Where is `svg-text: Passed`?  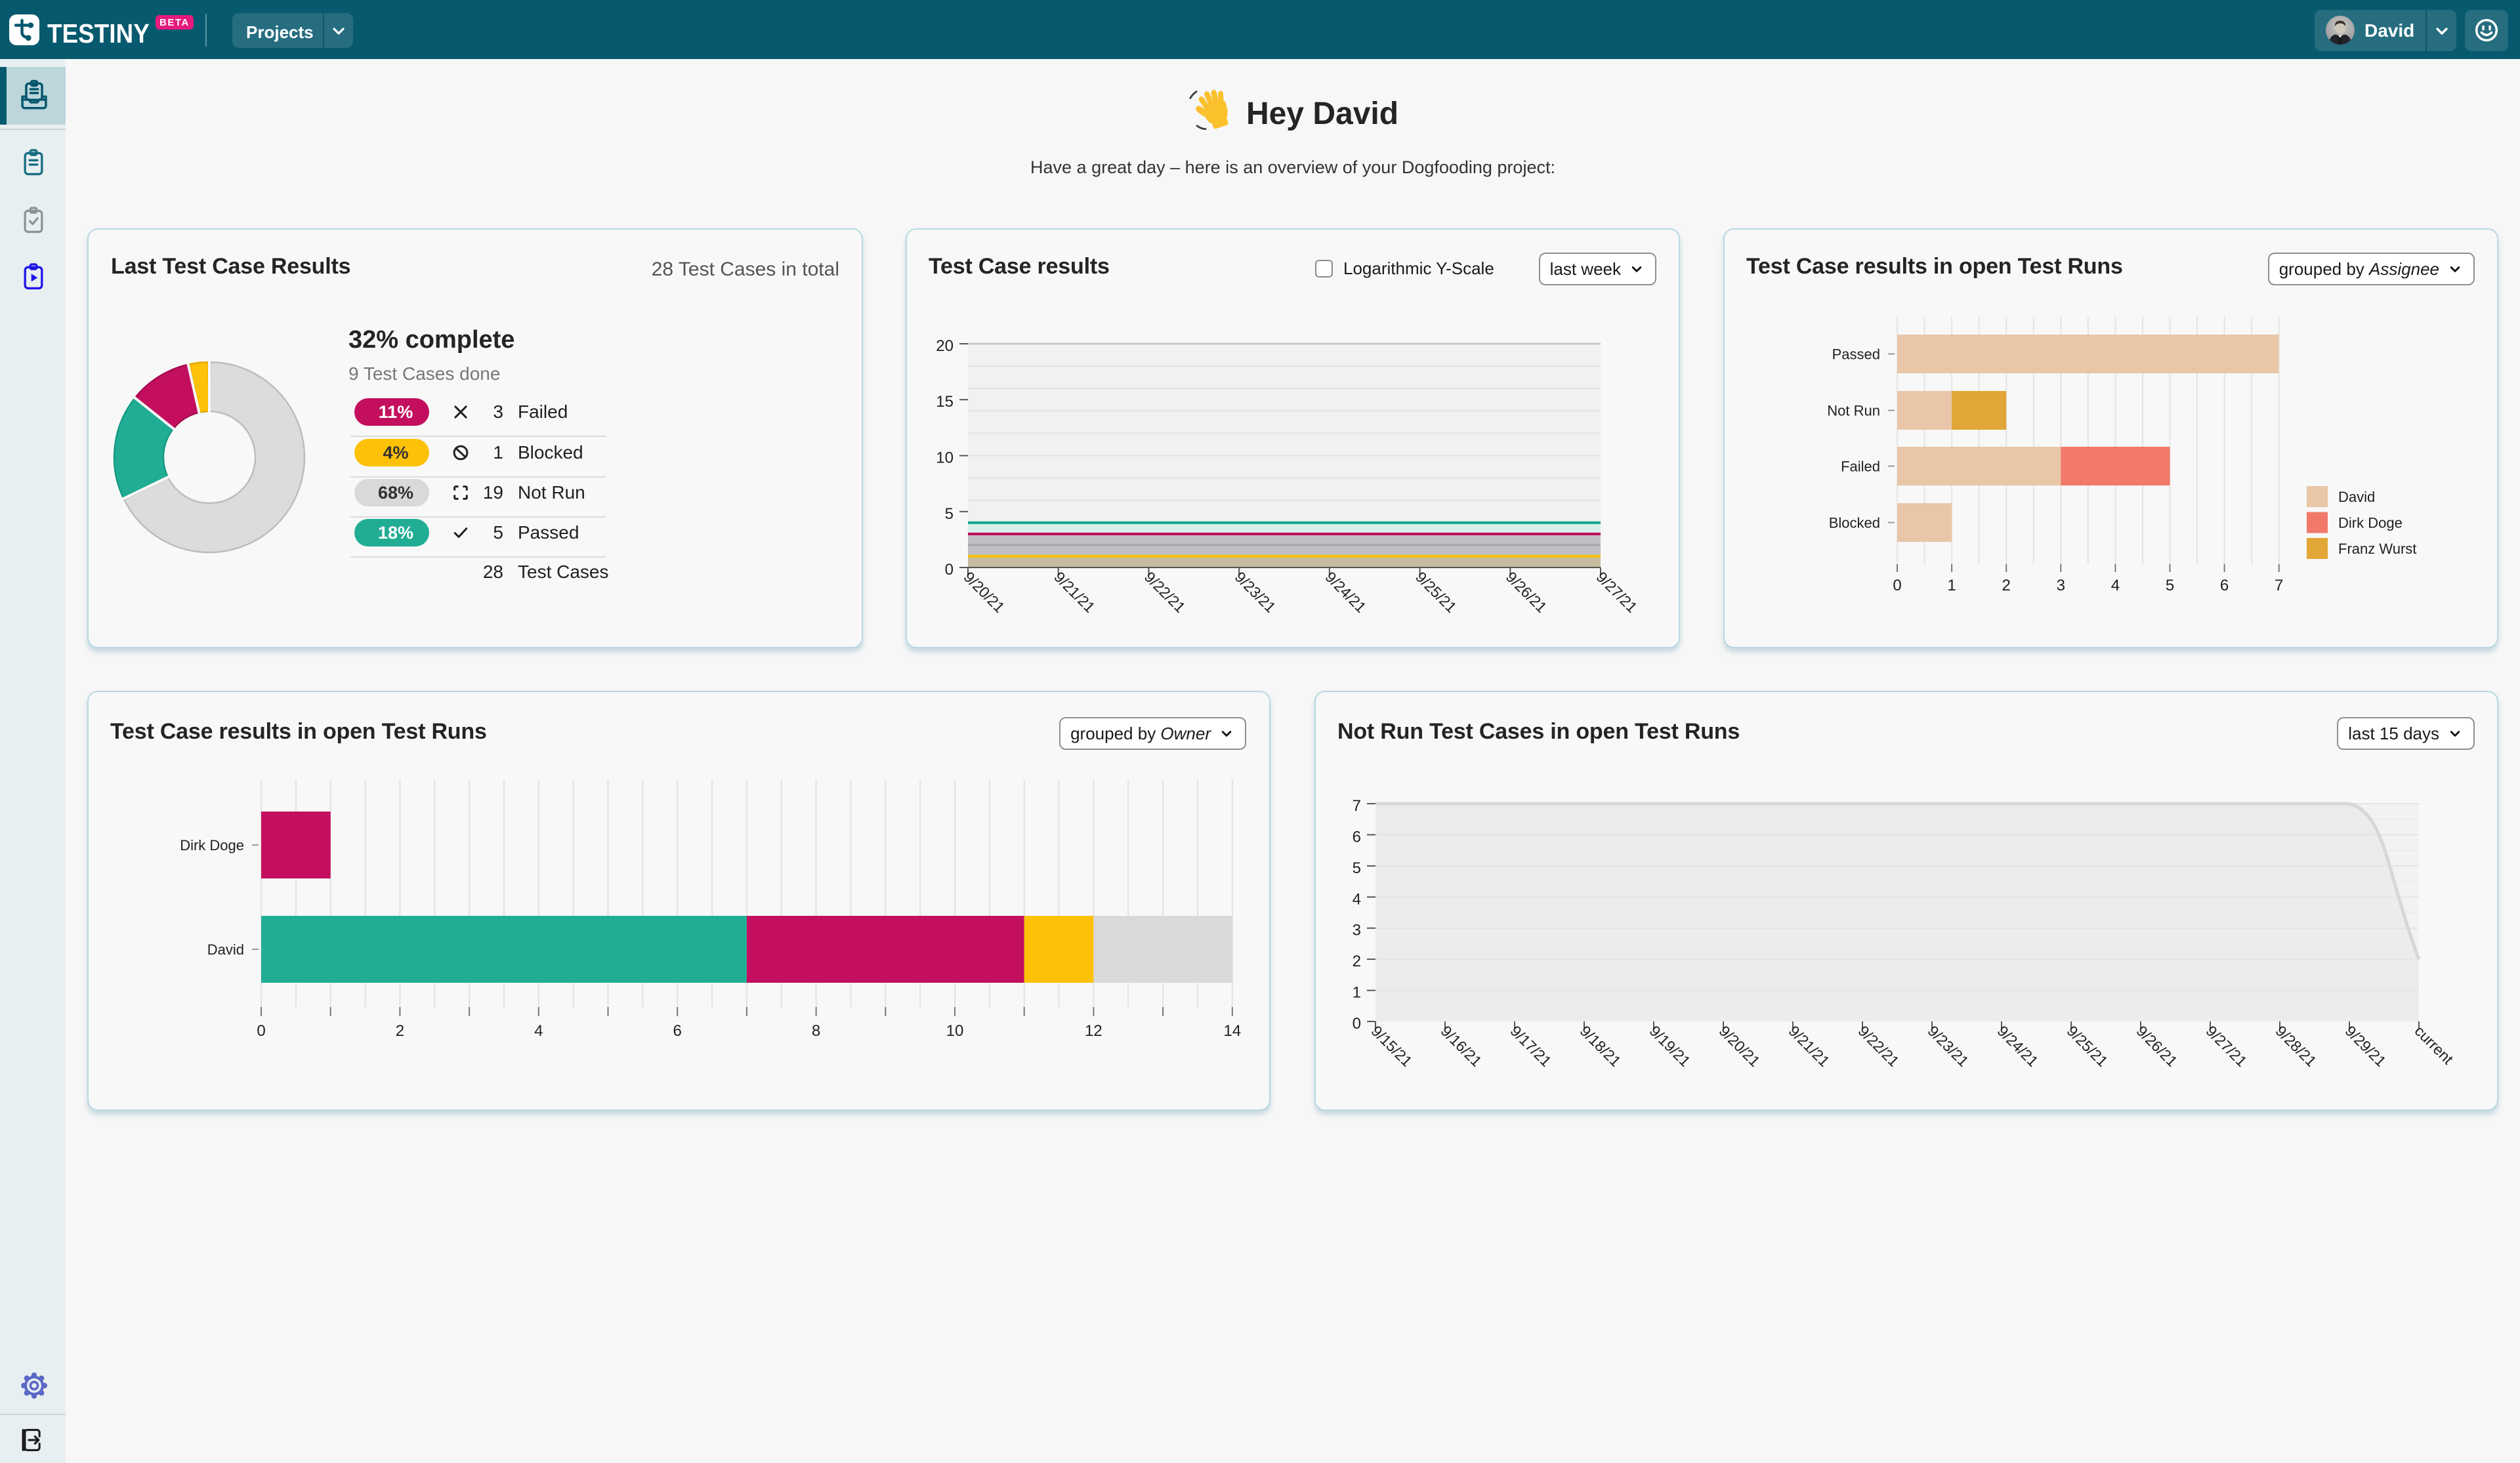 svg-text: Passed is located at coordinates (1856, 354).